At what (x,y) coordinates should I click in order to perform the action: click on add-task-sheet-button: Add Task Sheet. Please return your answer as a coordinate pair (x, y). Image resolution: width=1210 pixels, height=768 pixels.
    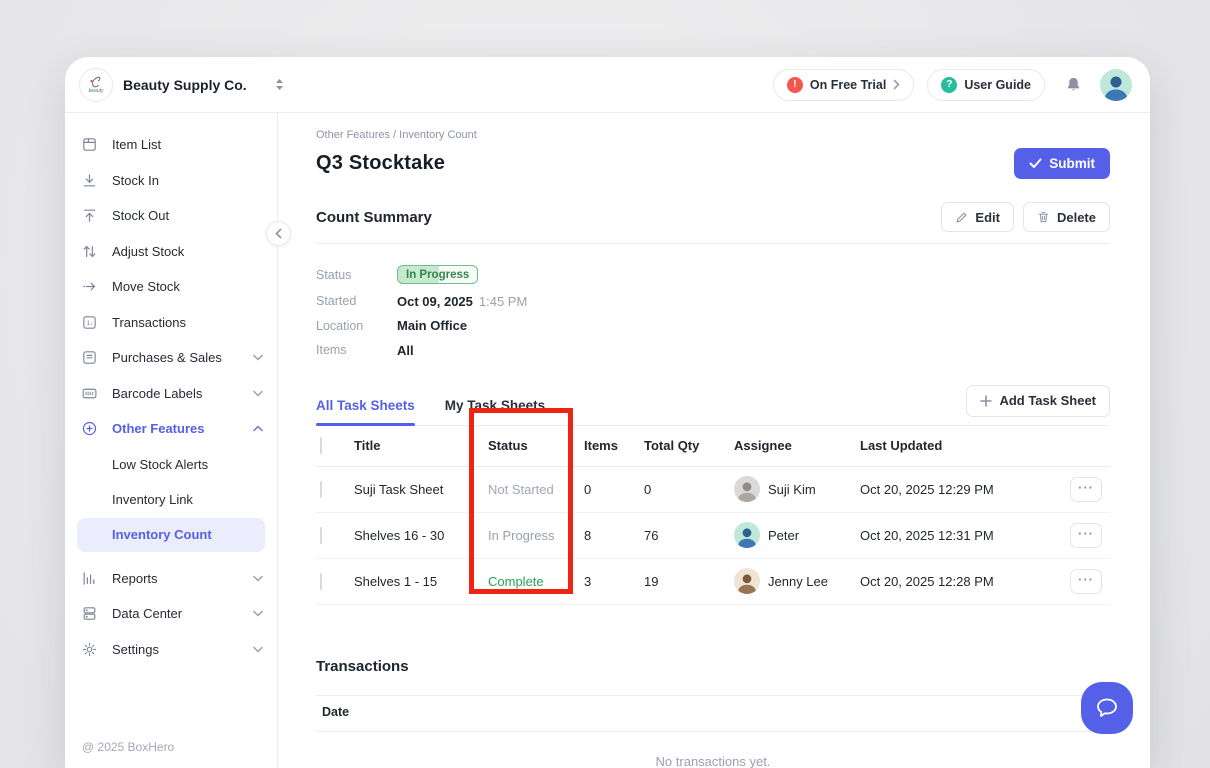
    Looking at the image, I should click on (1038, 400).